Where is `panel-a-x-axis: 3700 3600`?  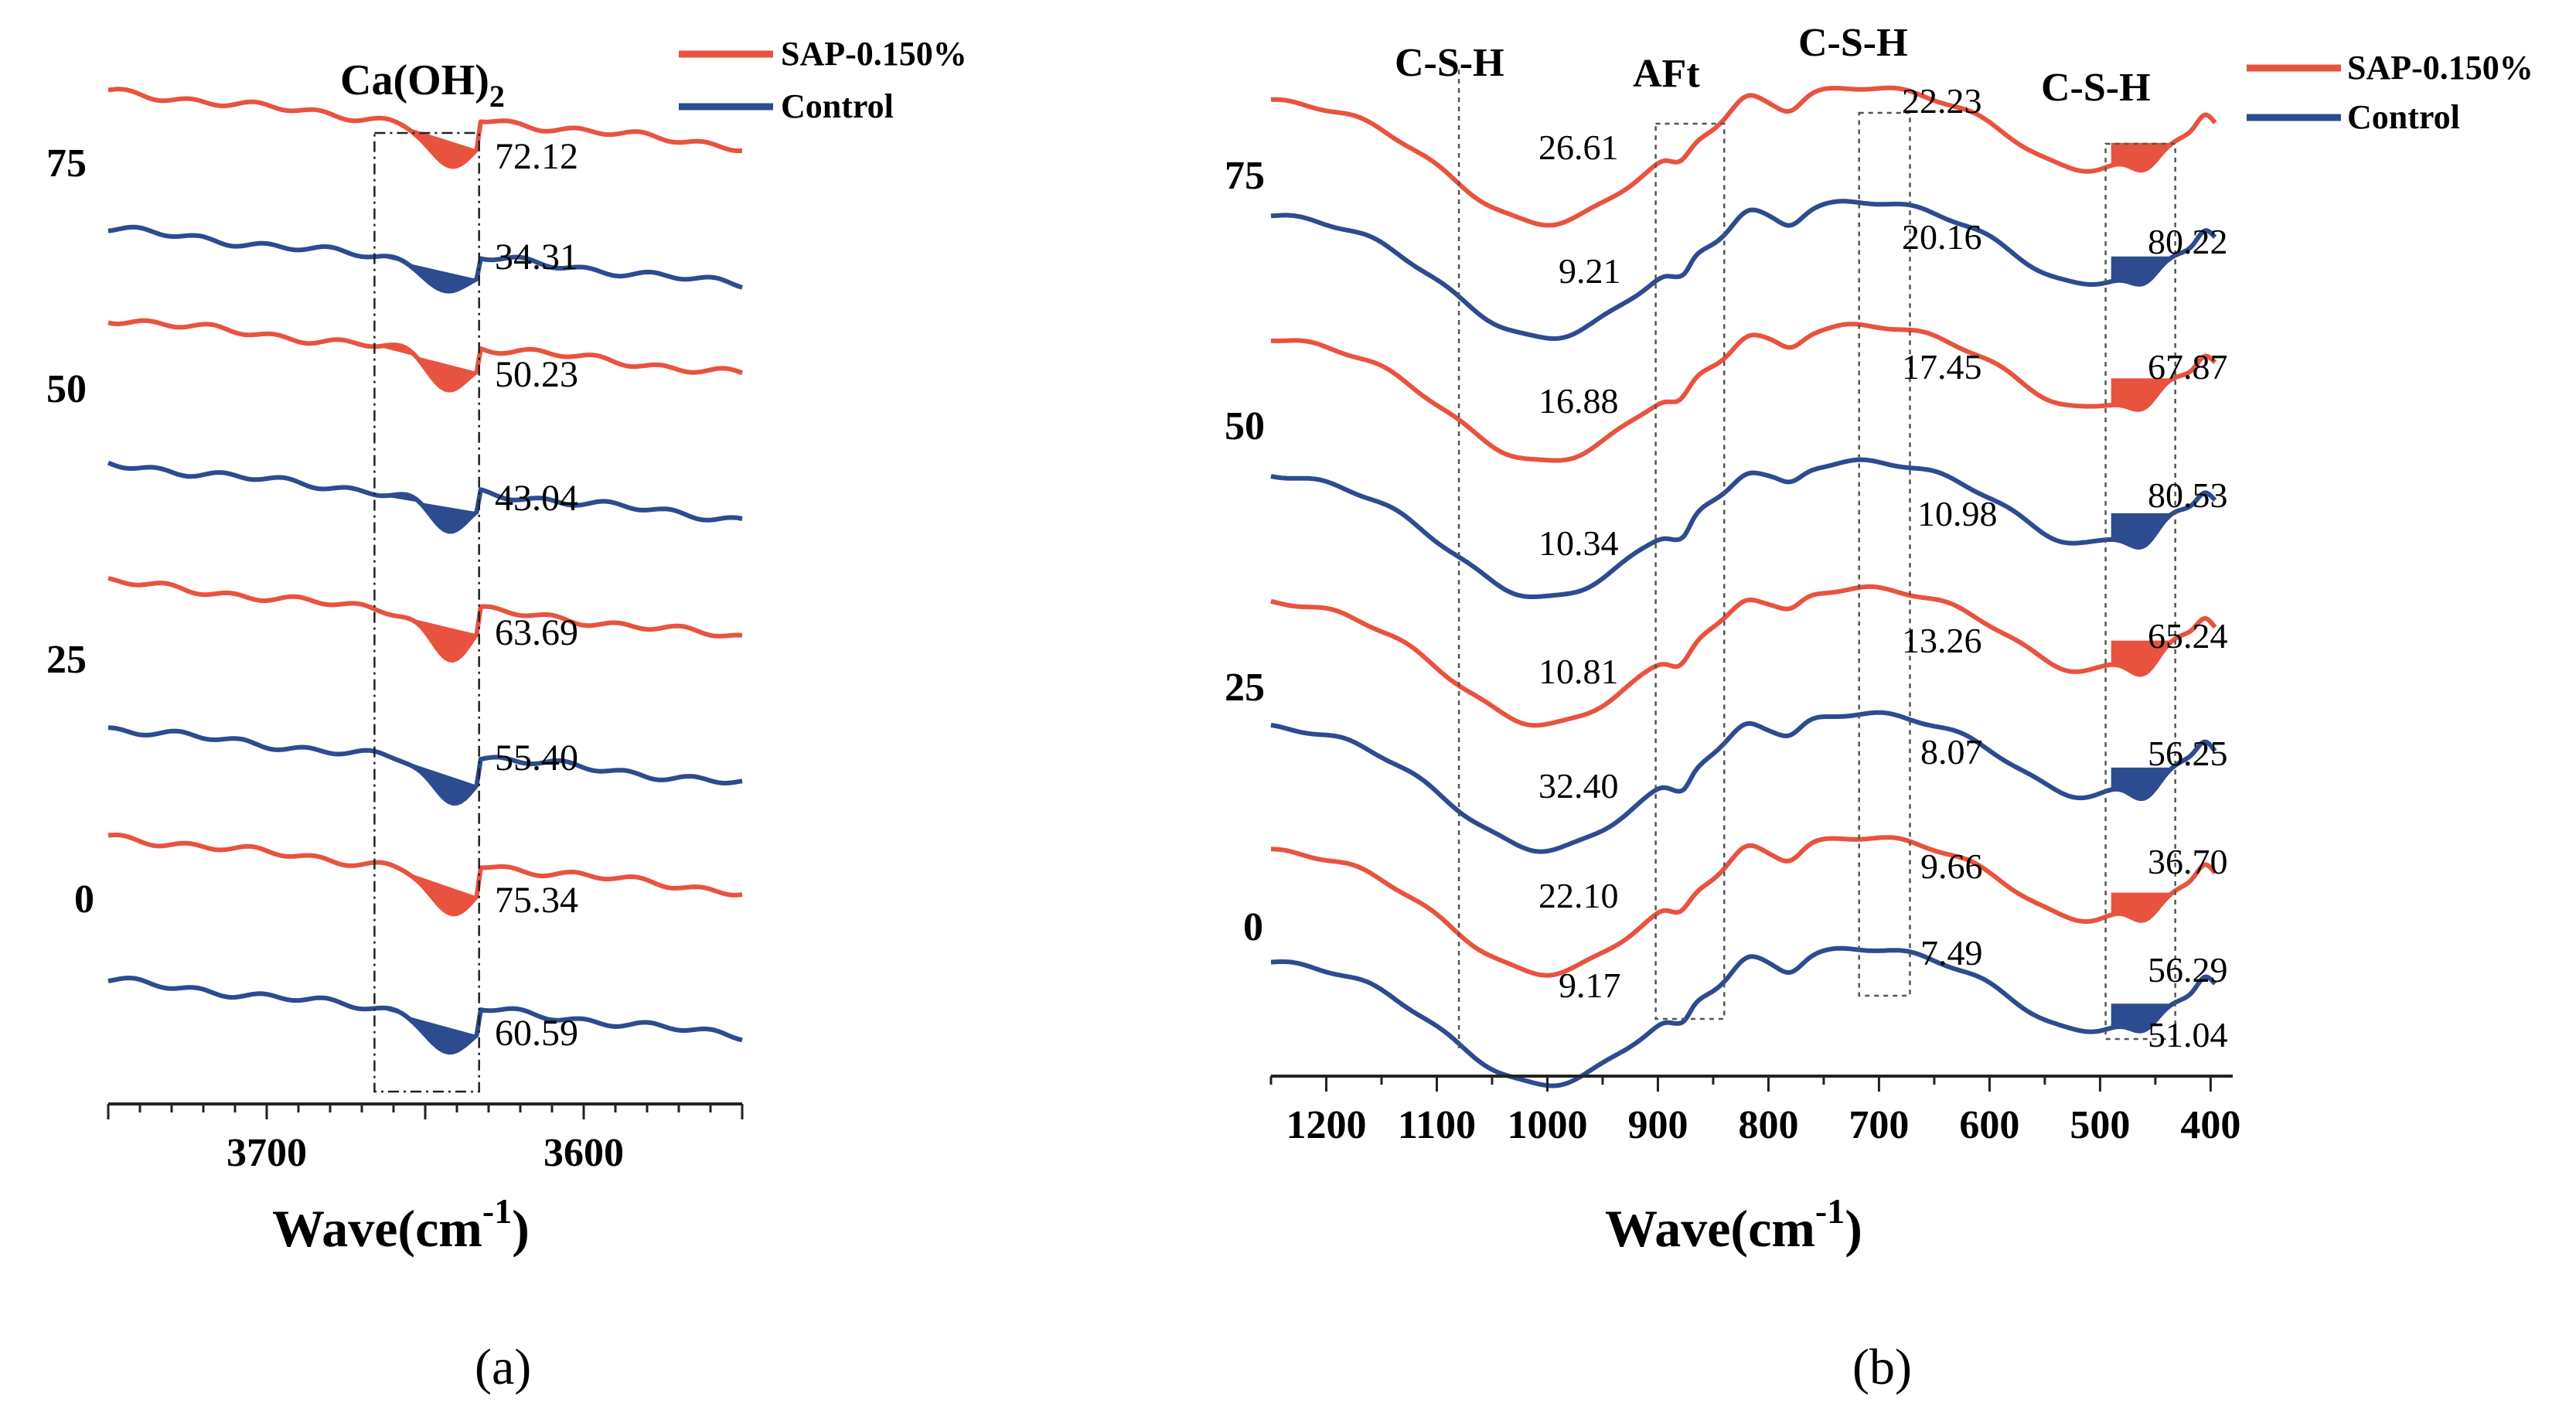
panel-a-x-axis: 3700 3600 is located at coordinates (425, 1139).